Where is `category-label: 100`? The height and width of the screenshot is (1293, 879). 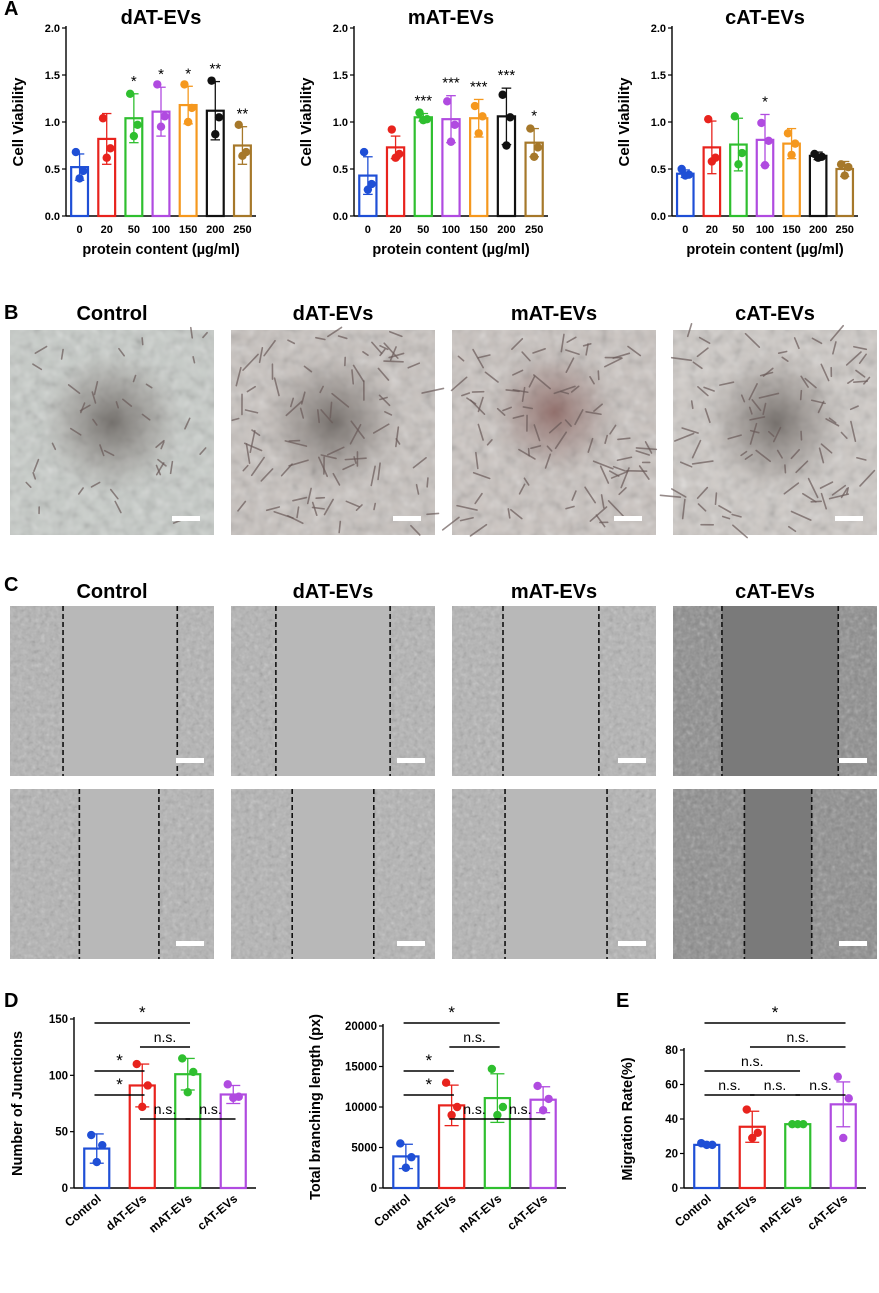
category-label: 100 is located at coordinates (451, 230).